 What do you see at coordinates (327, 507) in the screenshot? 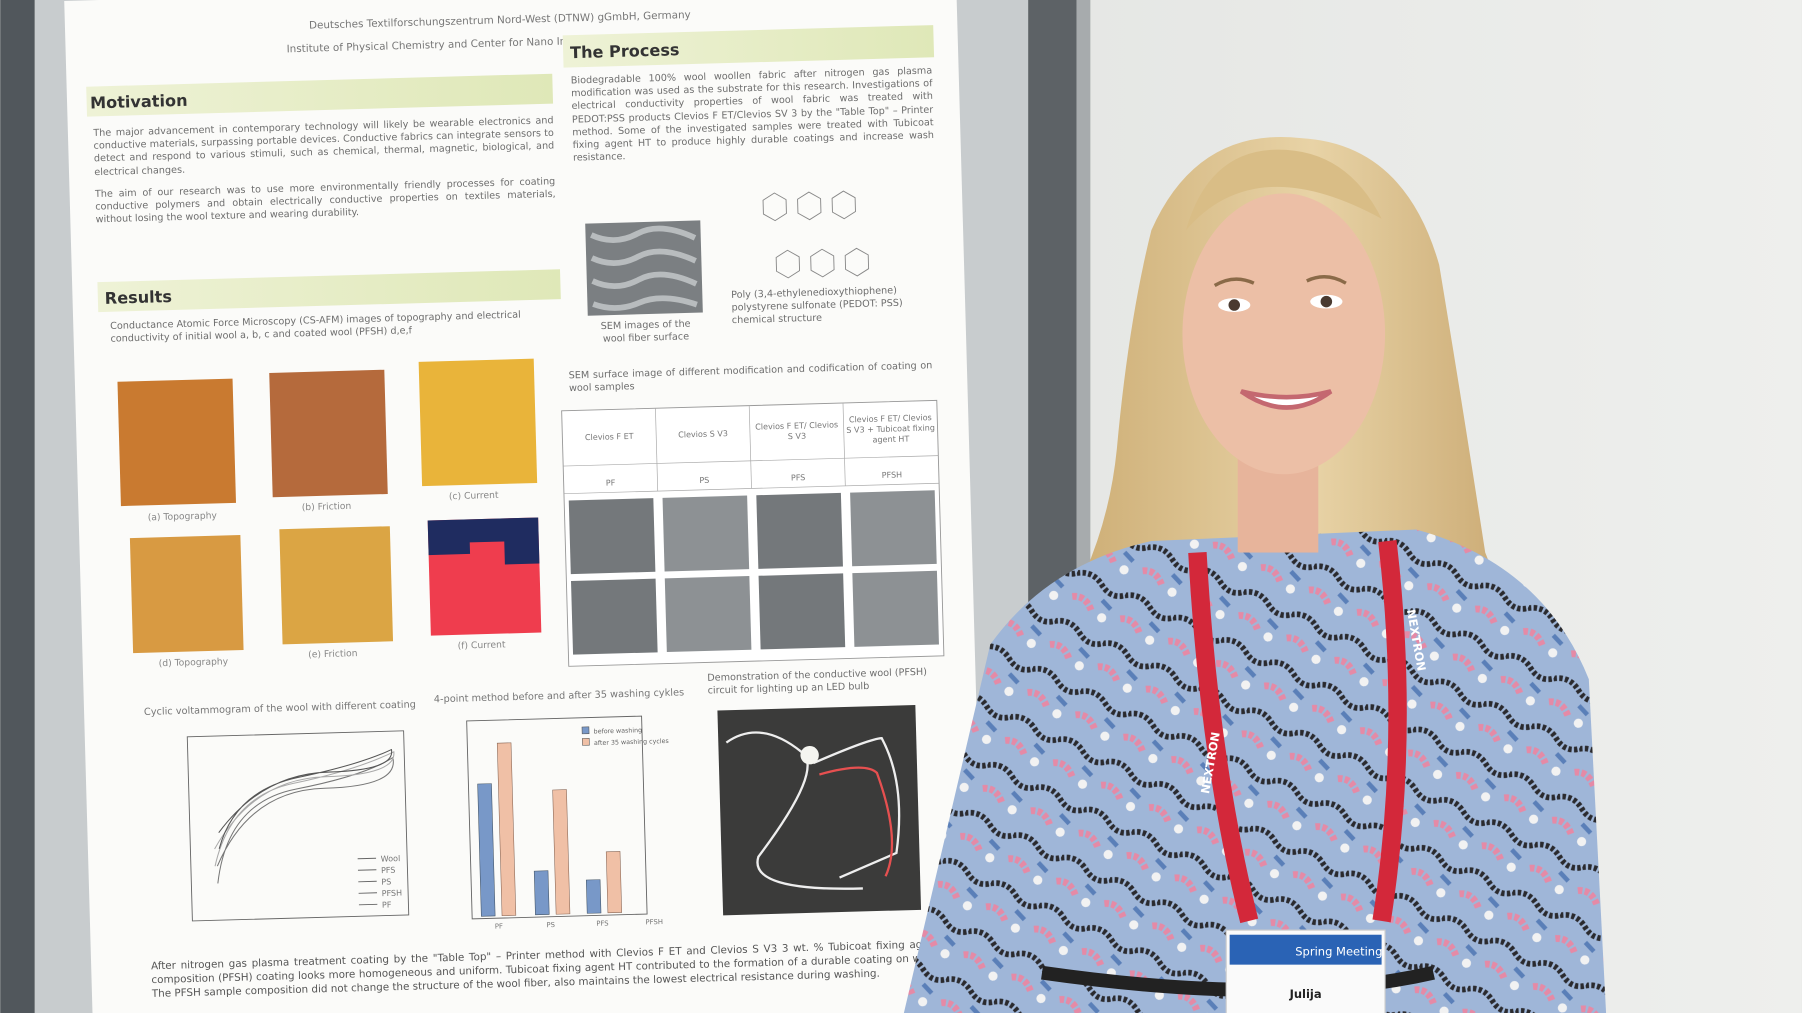
I see `panel-label: (b) Friction` at bounding box center [327, 507].